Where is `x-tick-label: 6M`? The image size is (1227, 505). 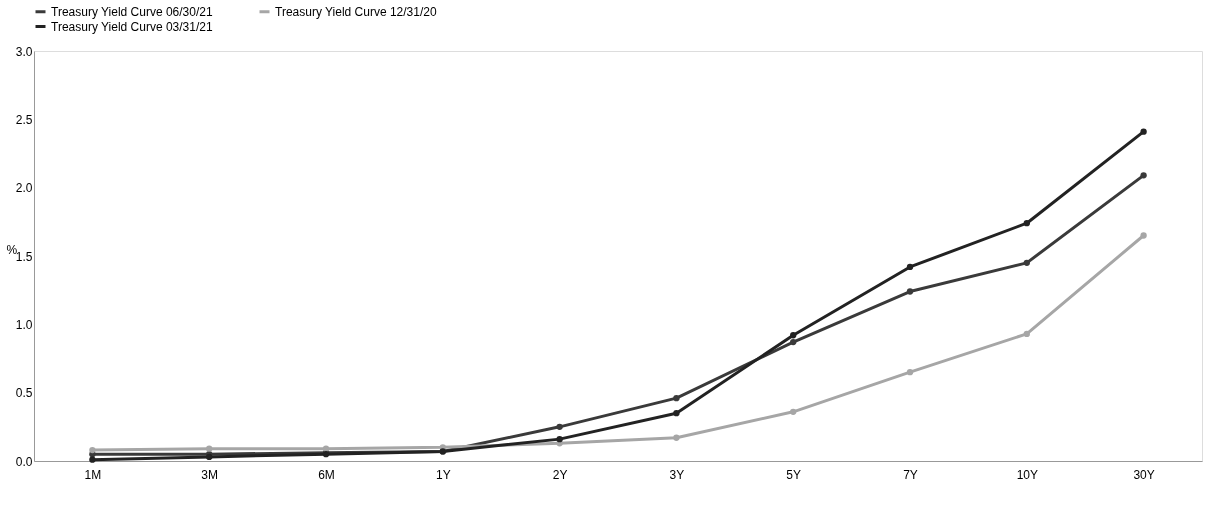
x-tick-label: 6M is located at coordinates (326, 474).